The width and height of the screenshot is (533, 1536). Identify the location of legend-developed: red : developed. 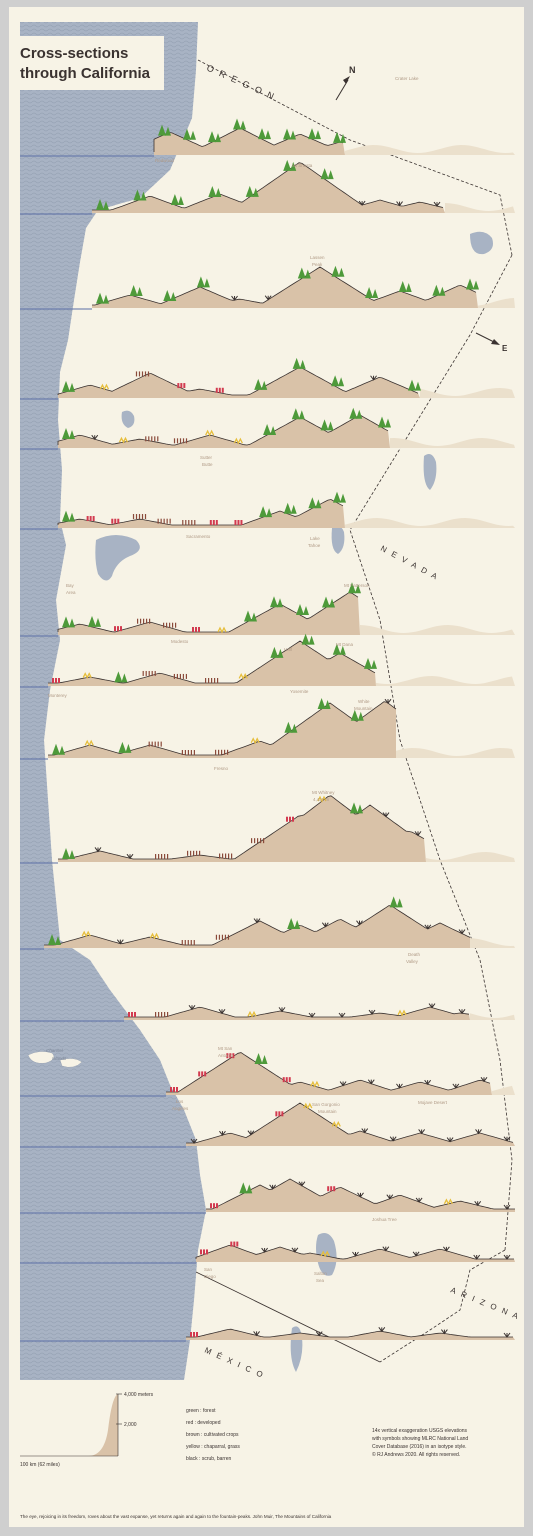
(203, 1423).